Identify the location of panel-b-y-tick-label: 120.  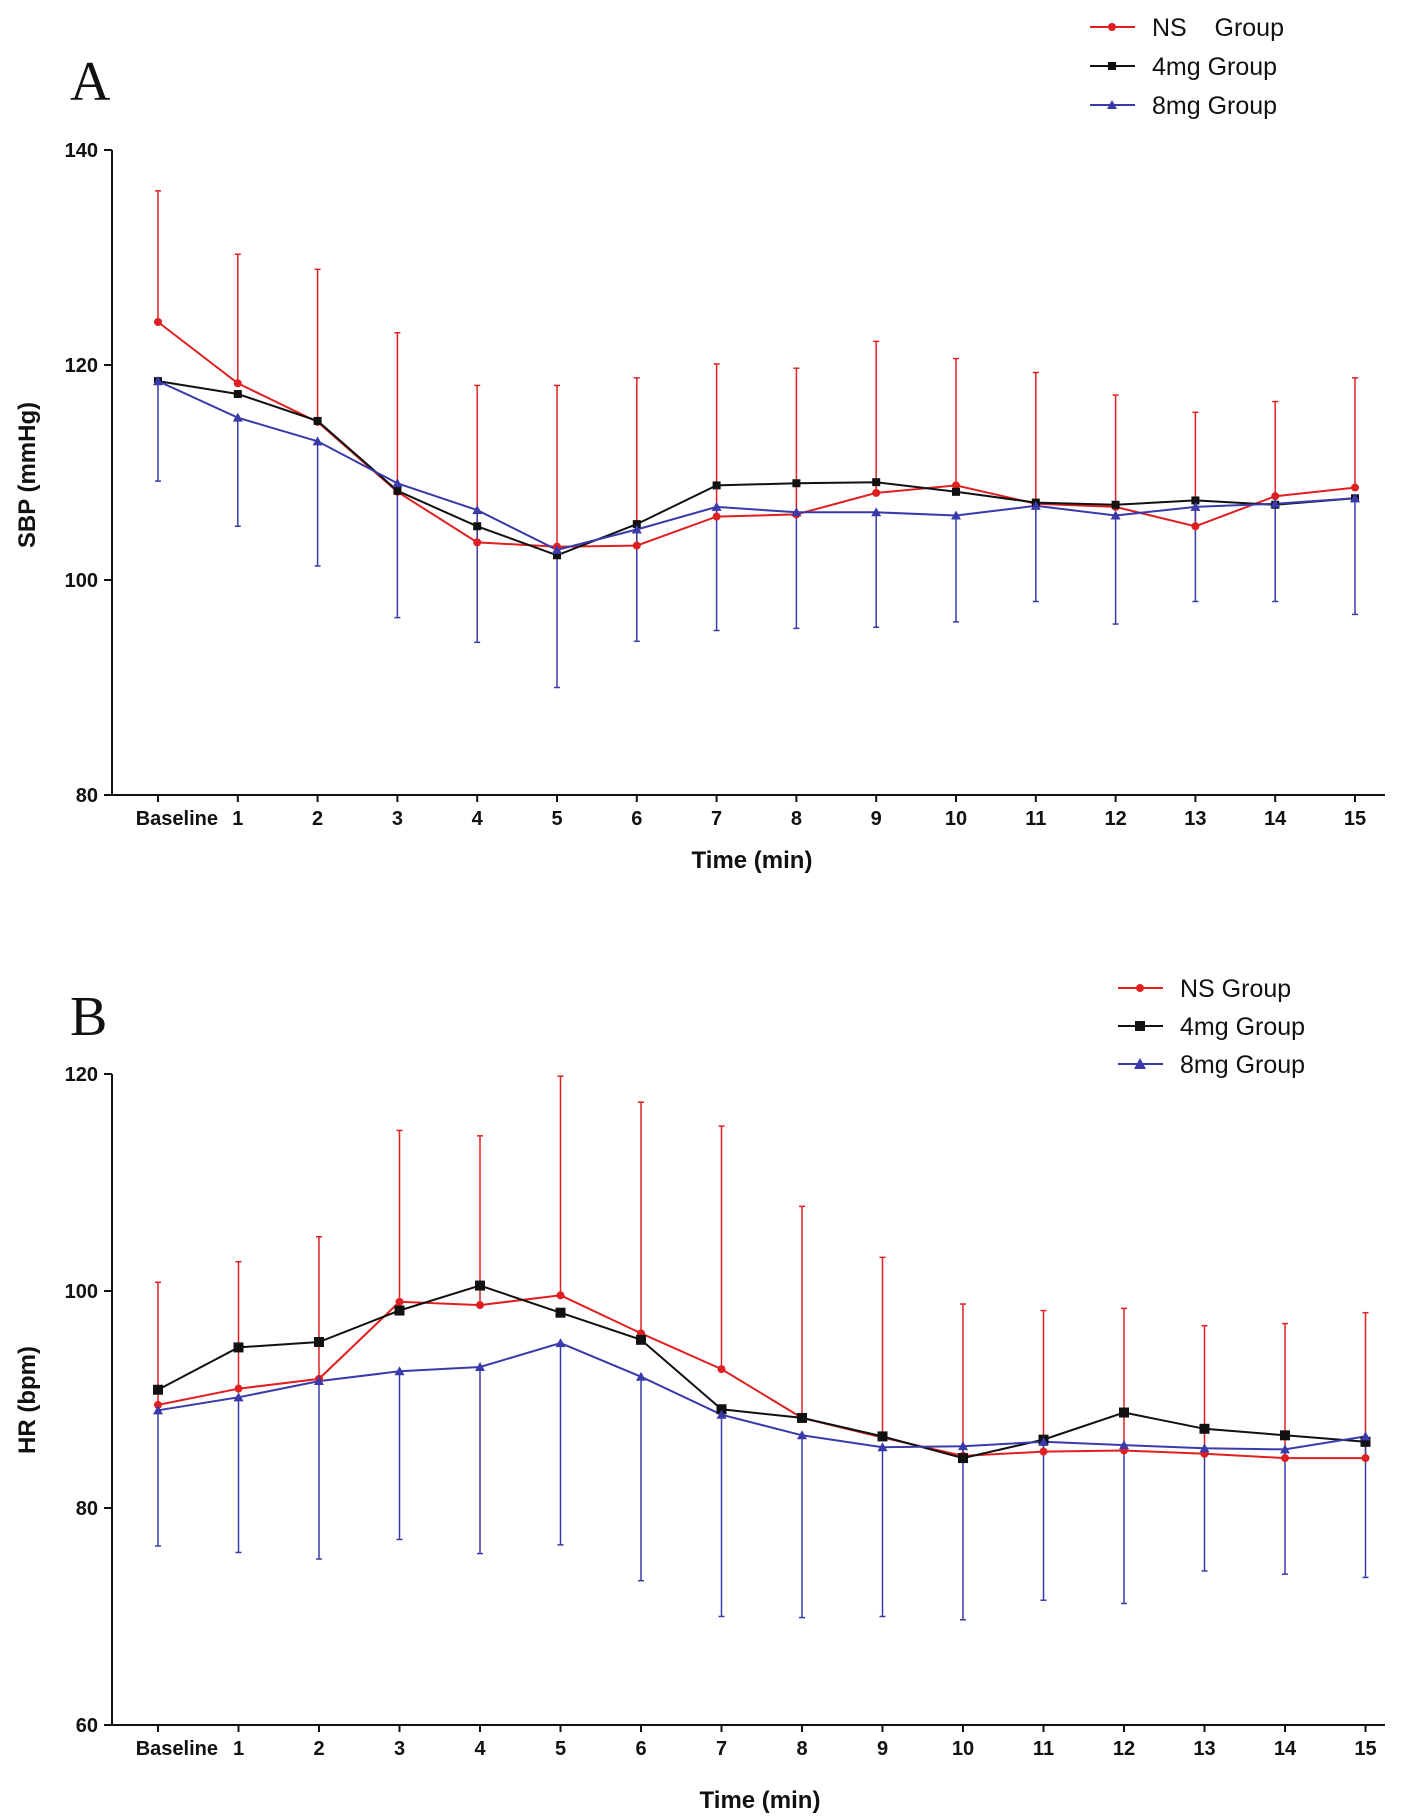
(81, 1075).